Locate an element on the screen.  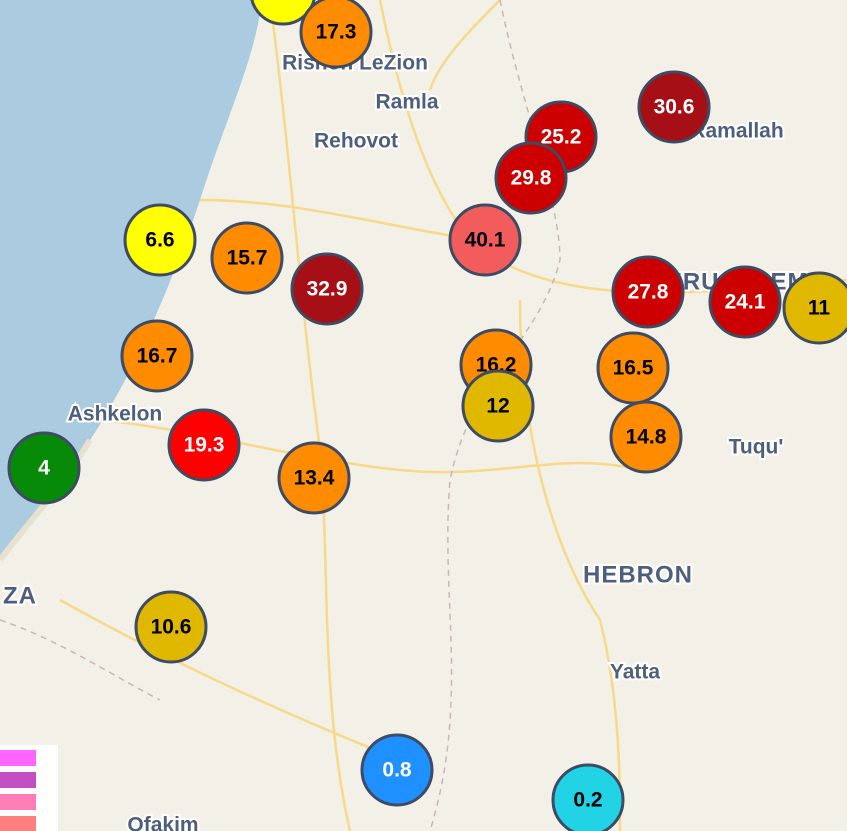
marker: 13.4 is located at coordinates (314, 478).